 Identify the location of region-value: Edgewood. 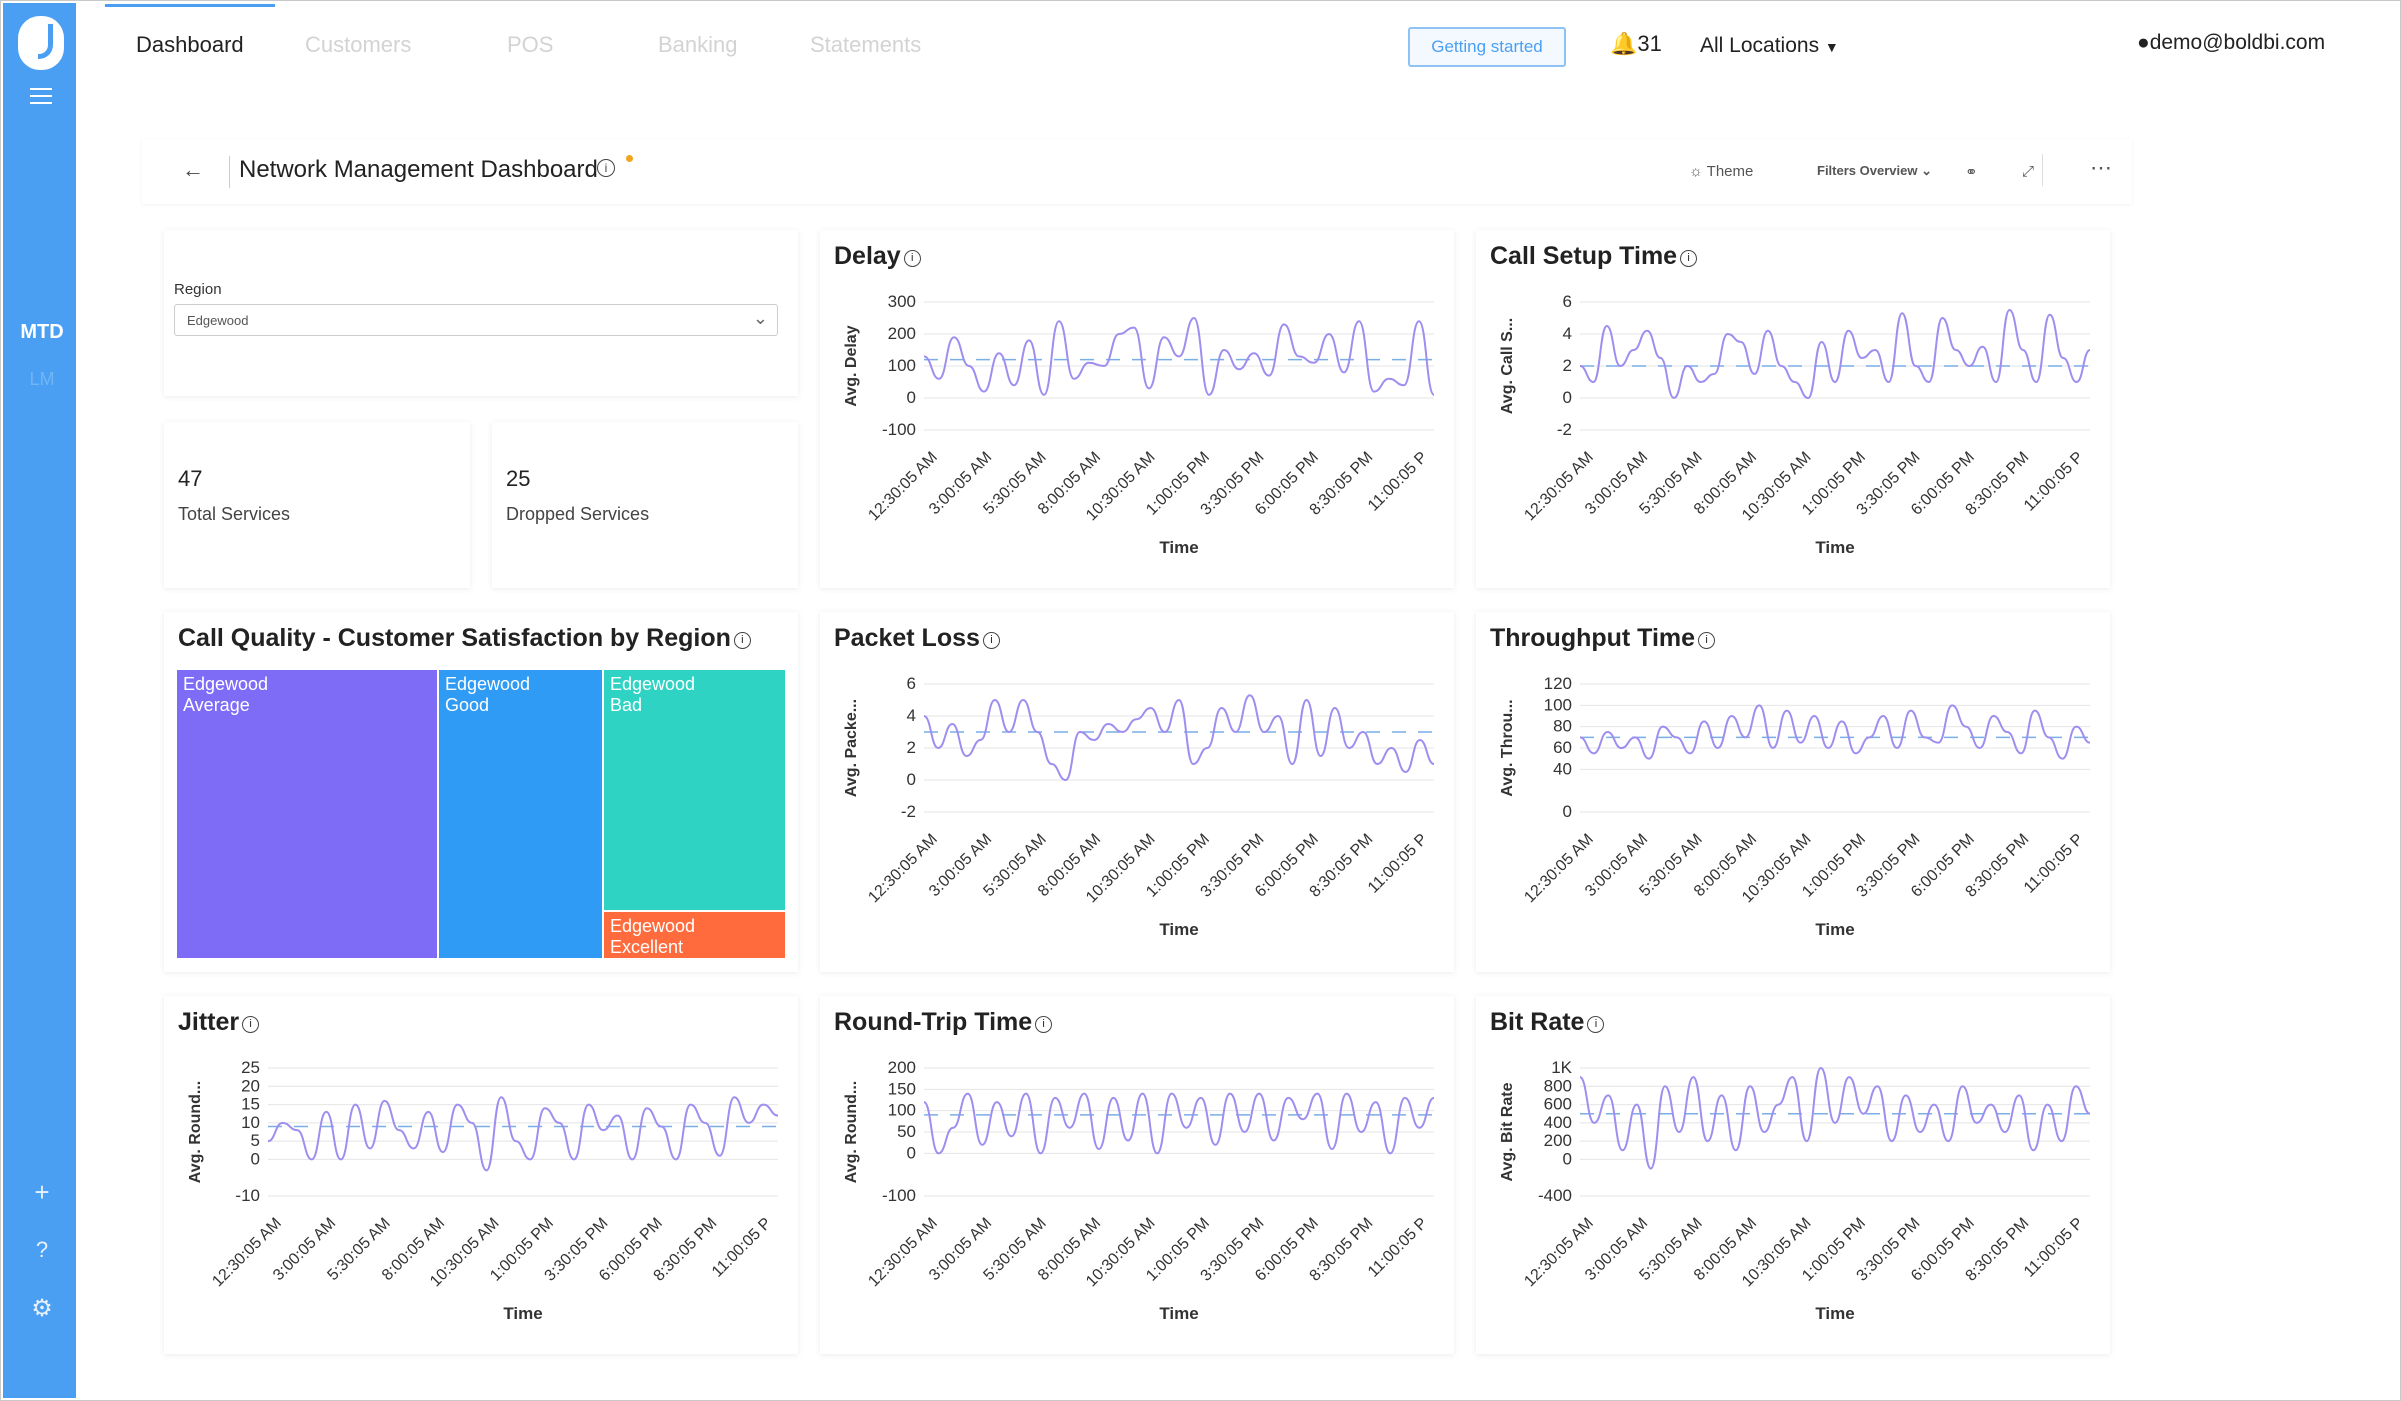
(218, 320).